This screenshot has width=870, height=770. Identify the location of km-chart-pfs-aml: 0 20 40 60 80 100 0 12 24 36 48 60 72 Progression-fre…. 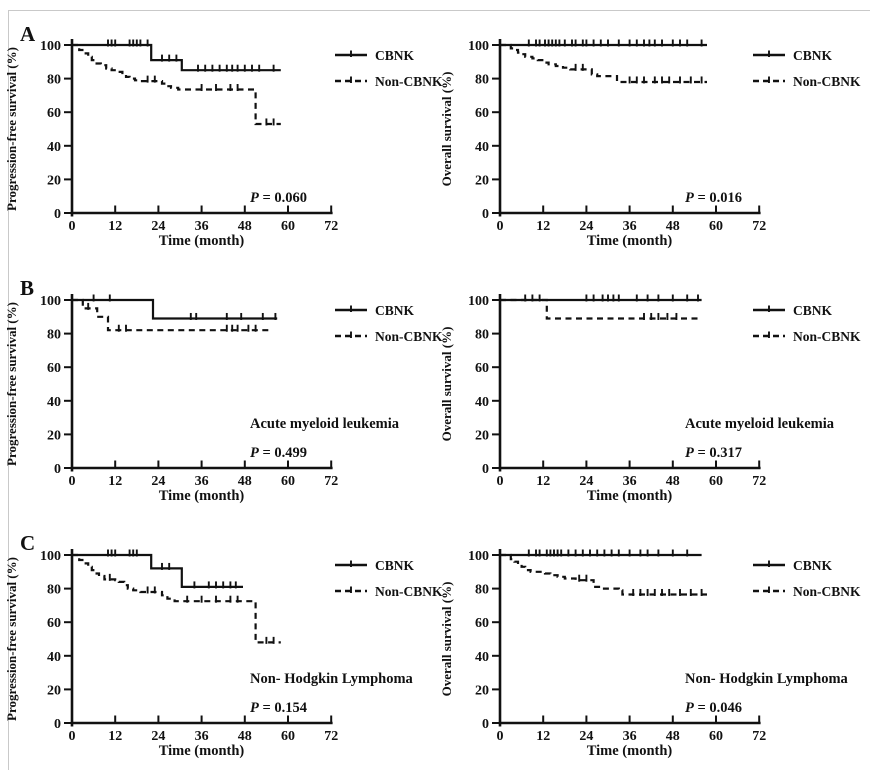
(223, 399).